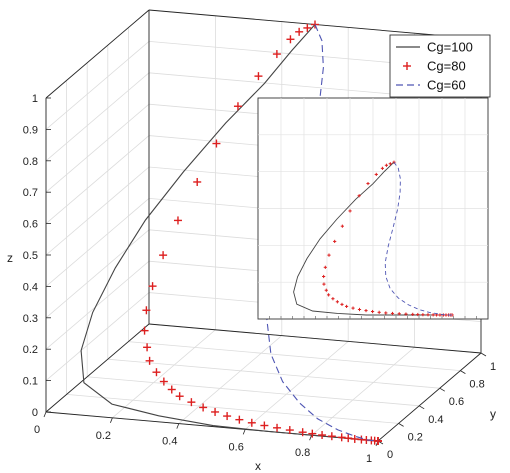 This screenshot has width=510, height=473. What do you see at coordinates (372, 238) in the screenshot?
I see `inset-series-line` at bounding box center [372, 238].